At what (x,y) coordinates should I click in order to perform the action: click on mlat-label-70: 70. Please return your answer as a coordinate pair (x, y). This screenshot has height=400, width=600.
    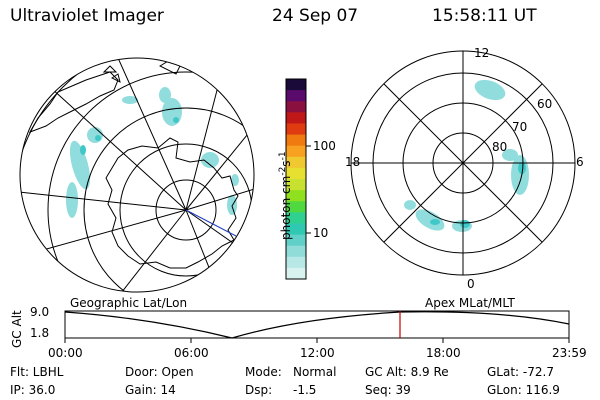
    Looking at the image, I should click on (520, 127).